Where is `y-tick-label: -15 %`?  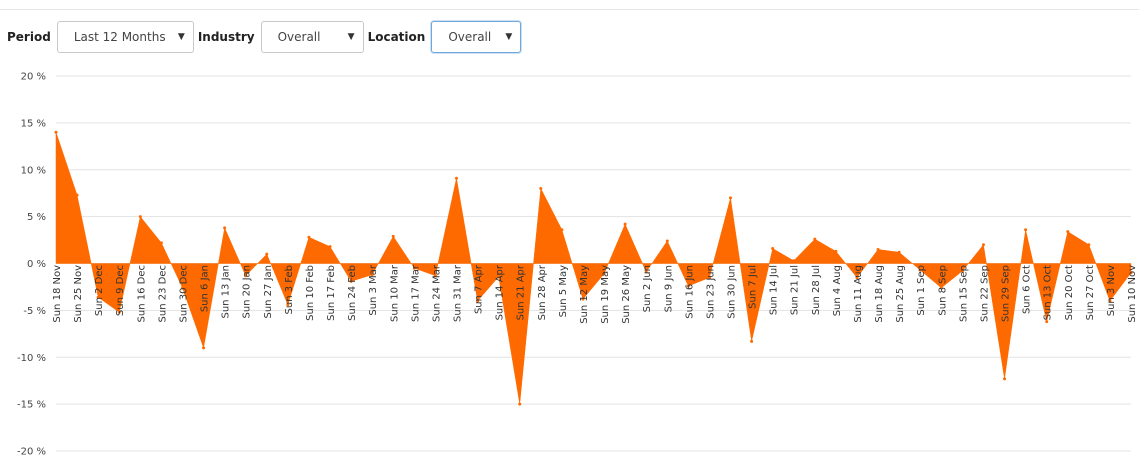
y-tick-label: -15 % is located at coordinates (31, 405).